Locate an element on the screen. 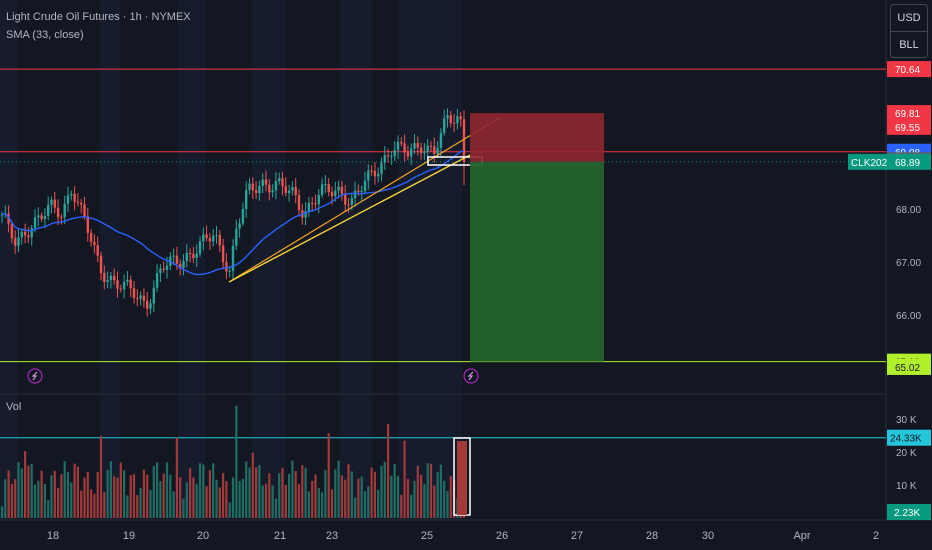 The width and height of the screenshot is (932, 550). sma-line is located at coordinates (233, 213).